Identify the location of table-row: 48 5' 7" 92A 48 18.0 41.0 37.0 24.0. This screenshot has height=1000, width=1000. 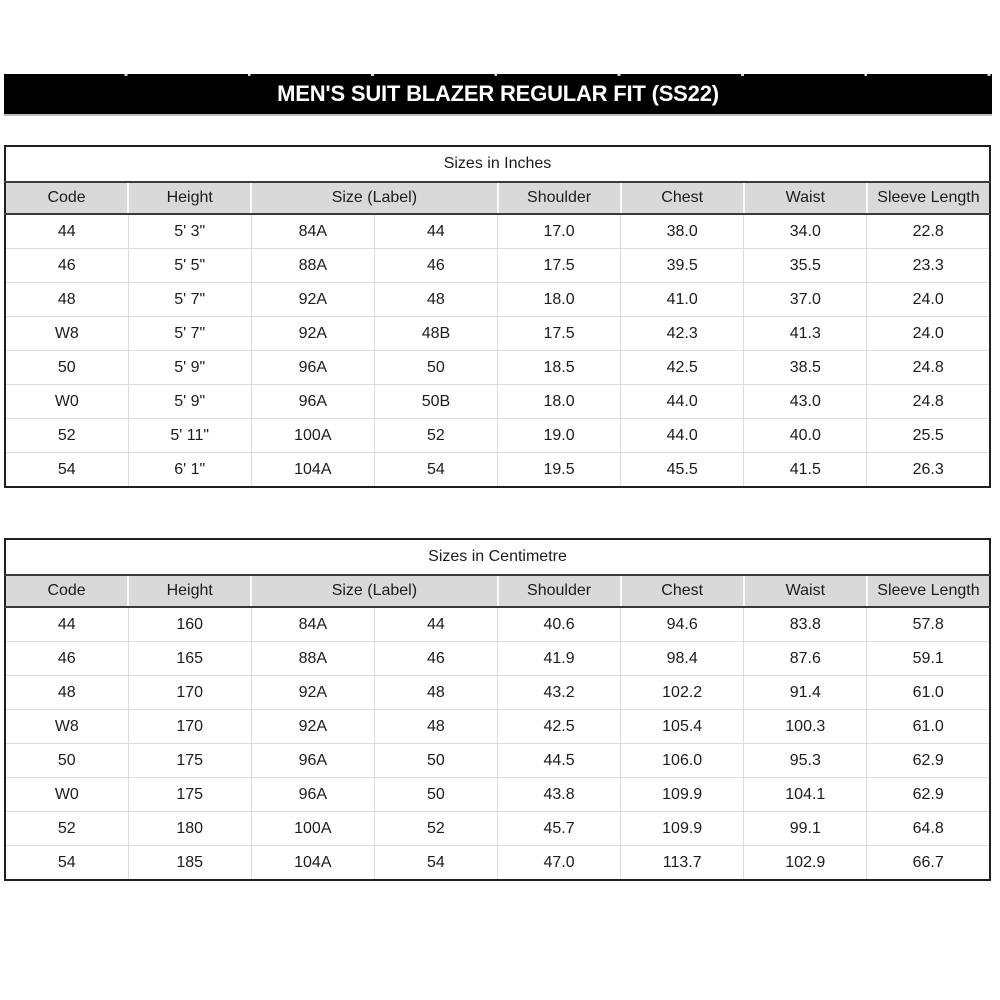
(497, 299).